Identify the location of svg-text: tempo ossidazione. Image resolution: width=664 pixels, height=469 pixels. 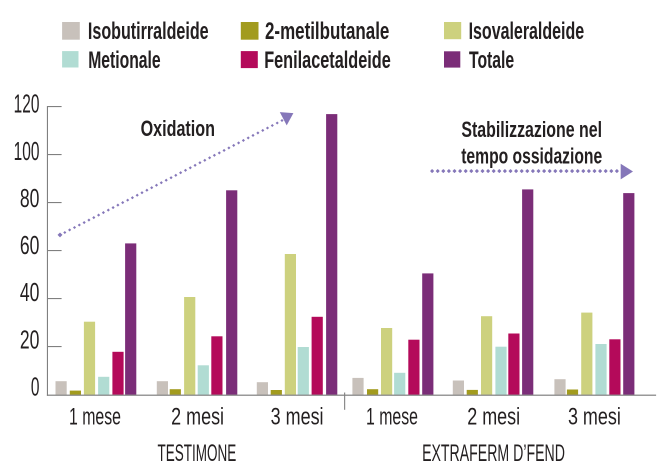
(531, 157).